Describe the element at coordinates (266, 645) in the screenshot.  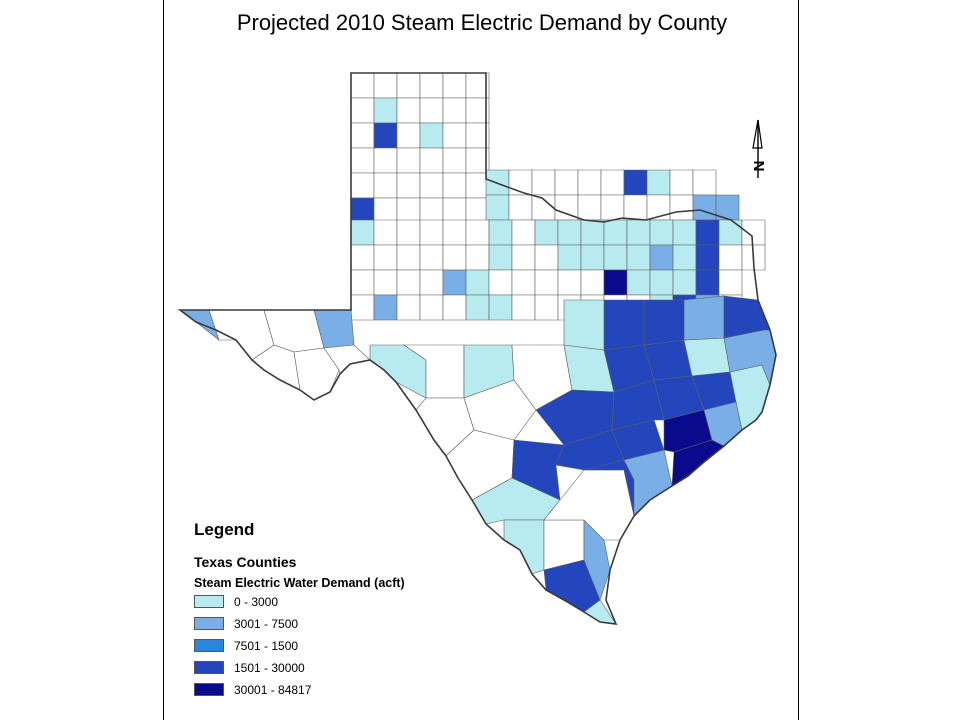
I see `legend-class-label: 7501 - 1500` at that location.